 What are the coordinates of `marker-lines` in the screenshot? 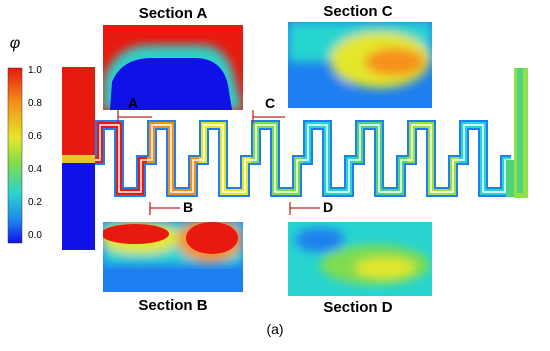 It's located at (218, 162).